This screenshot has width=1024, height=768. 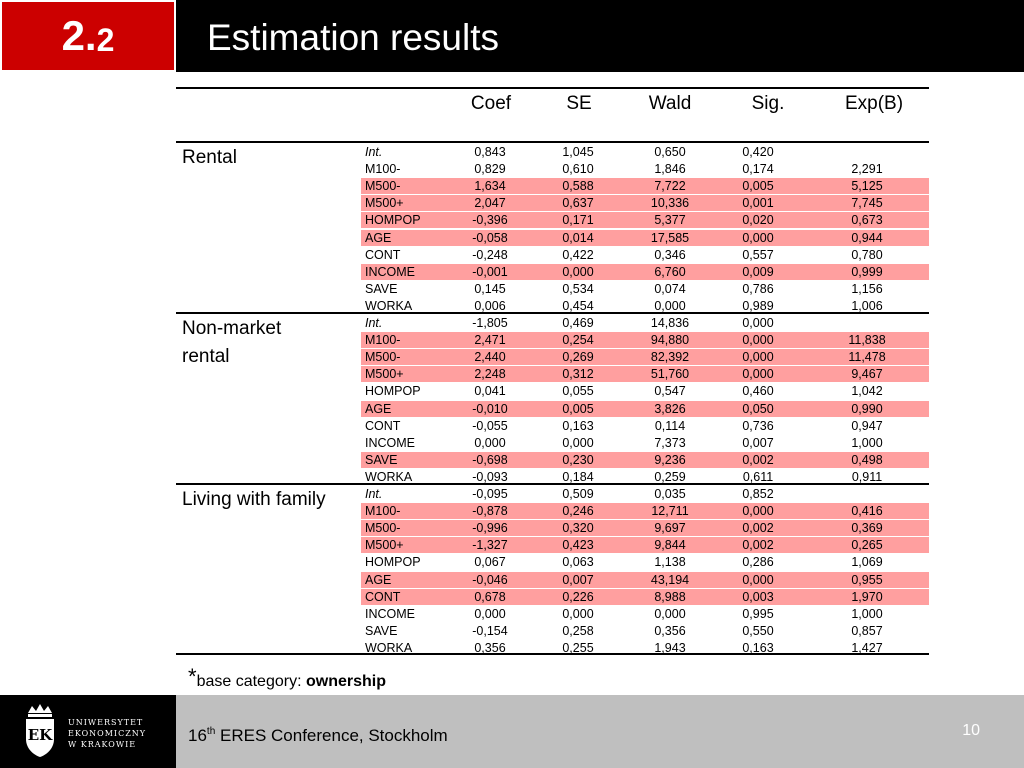 What do you see at coordinates (670, 374) in the screenshot?
I see `cell-wald: 51,760` at bounding box center [670, 374].